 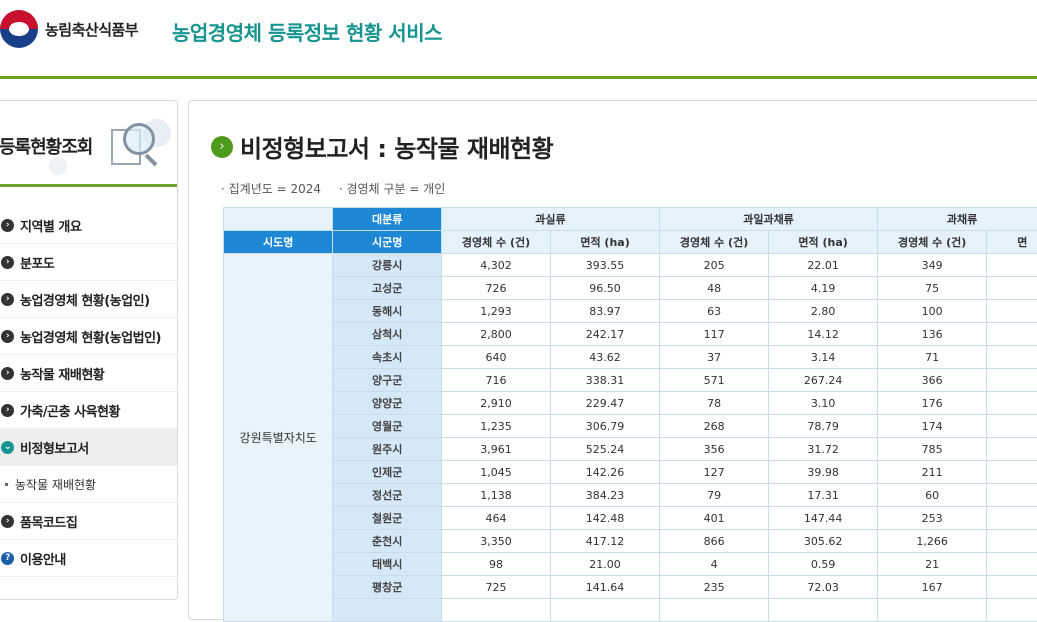 I want to click on sgg-cell: 춘천시, so click(x=387, y=541).